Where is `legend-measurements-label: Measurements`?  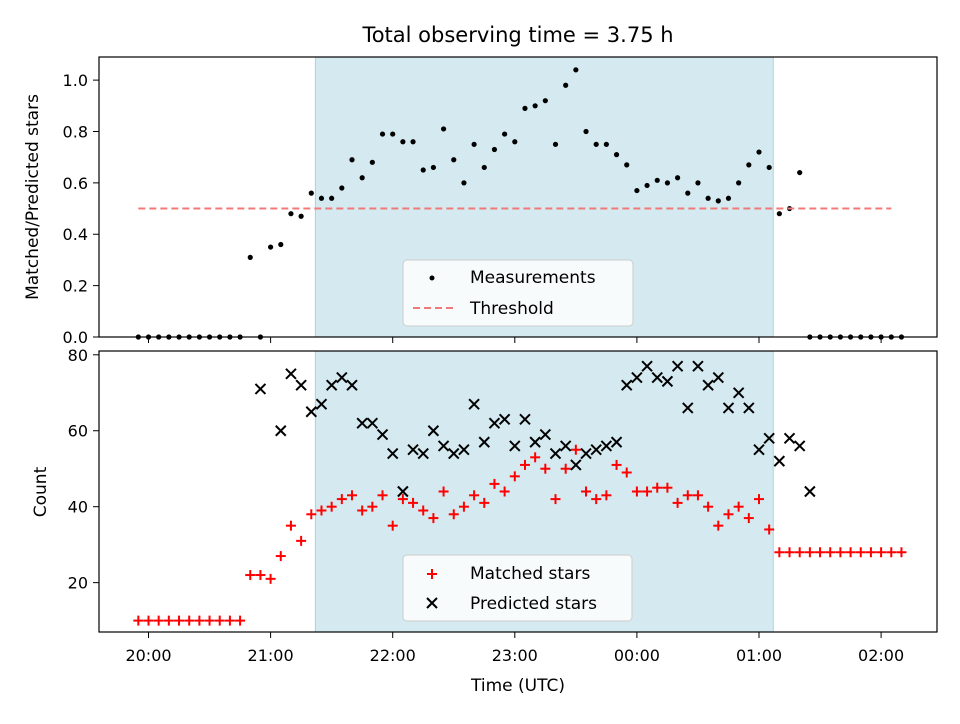 legend-measurements-label: Measurements is located at coordinates (533, 278).